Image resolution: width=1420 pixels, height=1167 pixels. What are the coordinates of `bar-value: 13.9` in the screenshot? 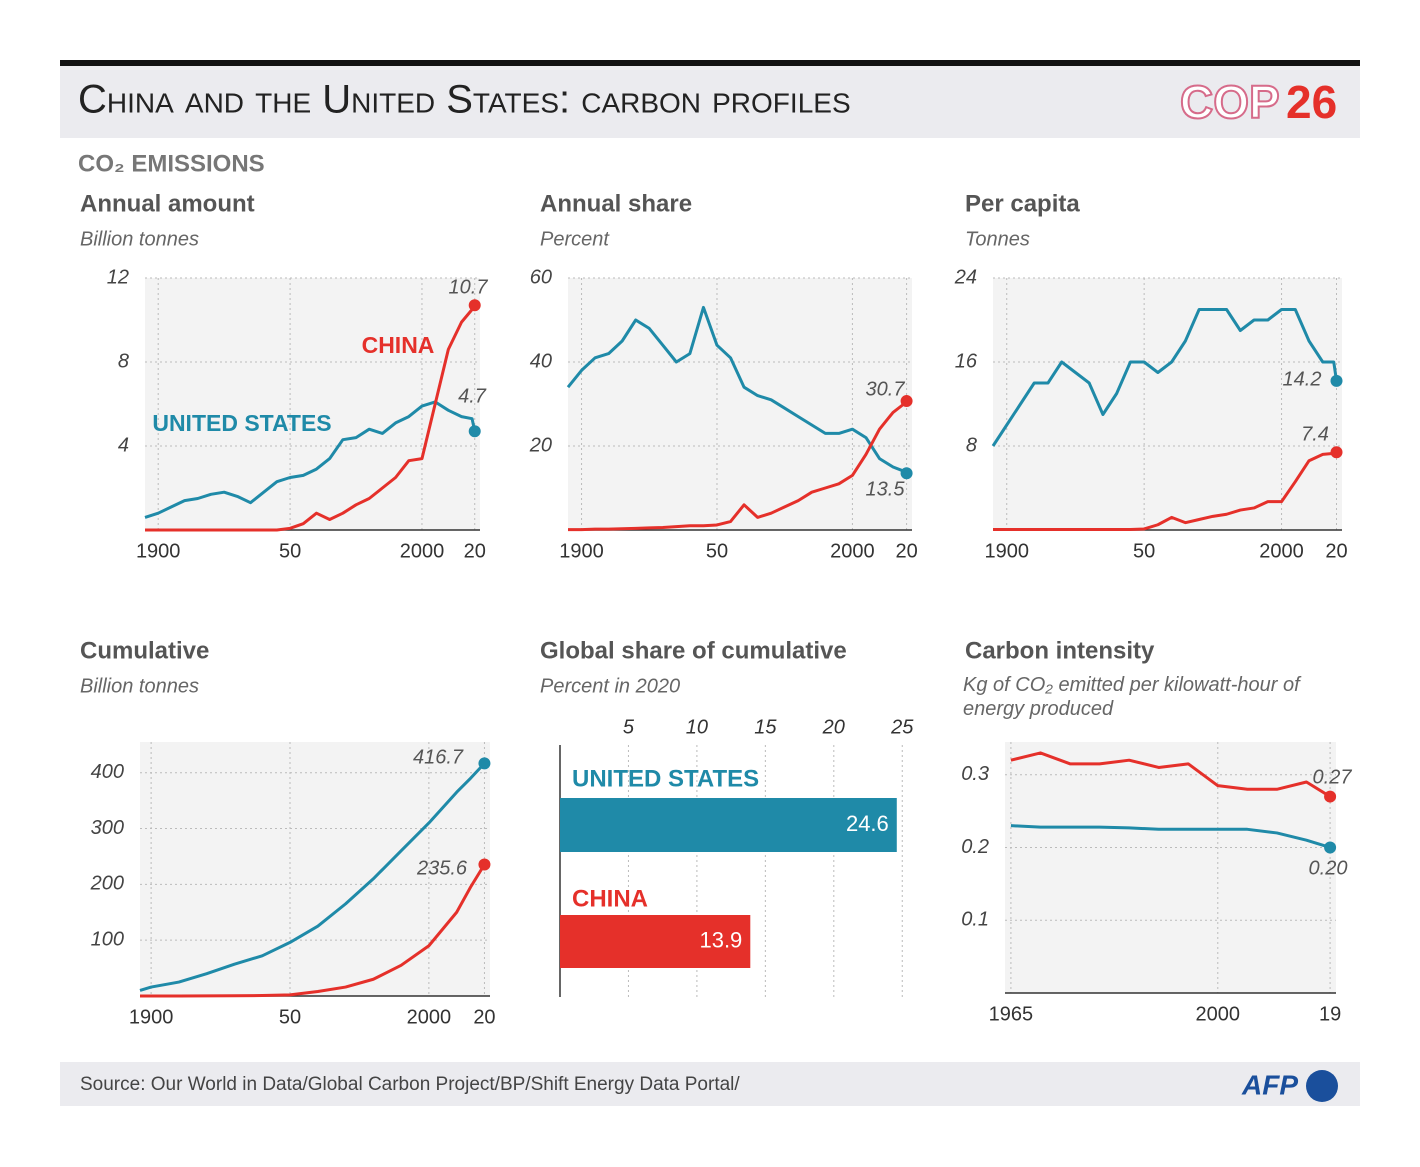 It's located at (720, 939).